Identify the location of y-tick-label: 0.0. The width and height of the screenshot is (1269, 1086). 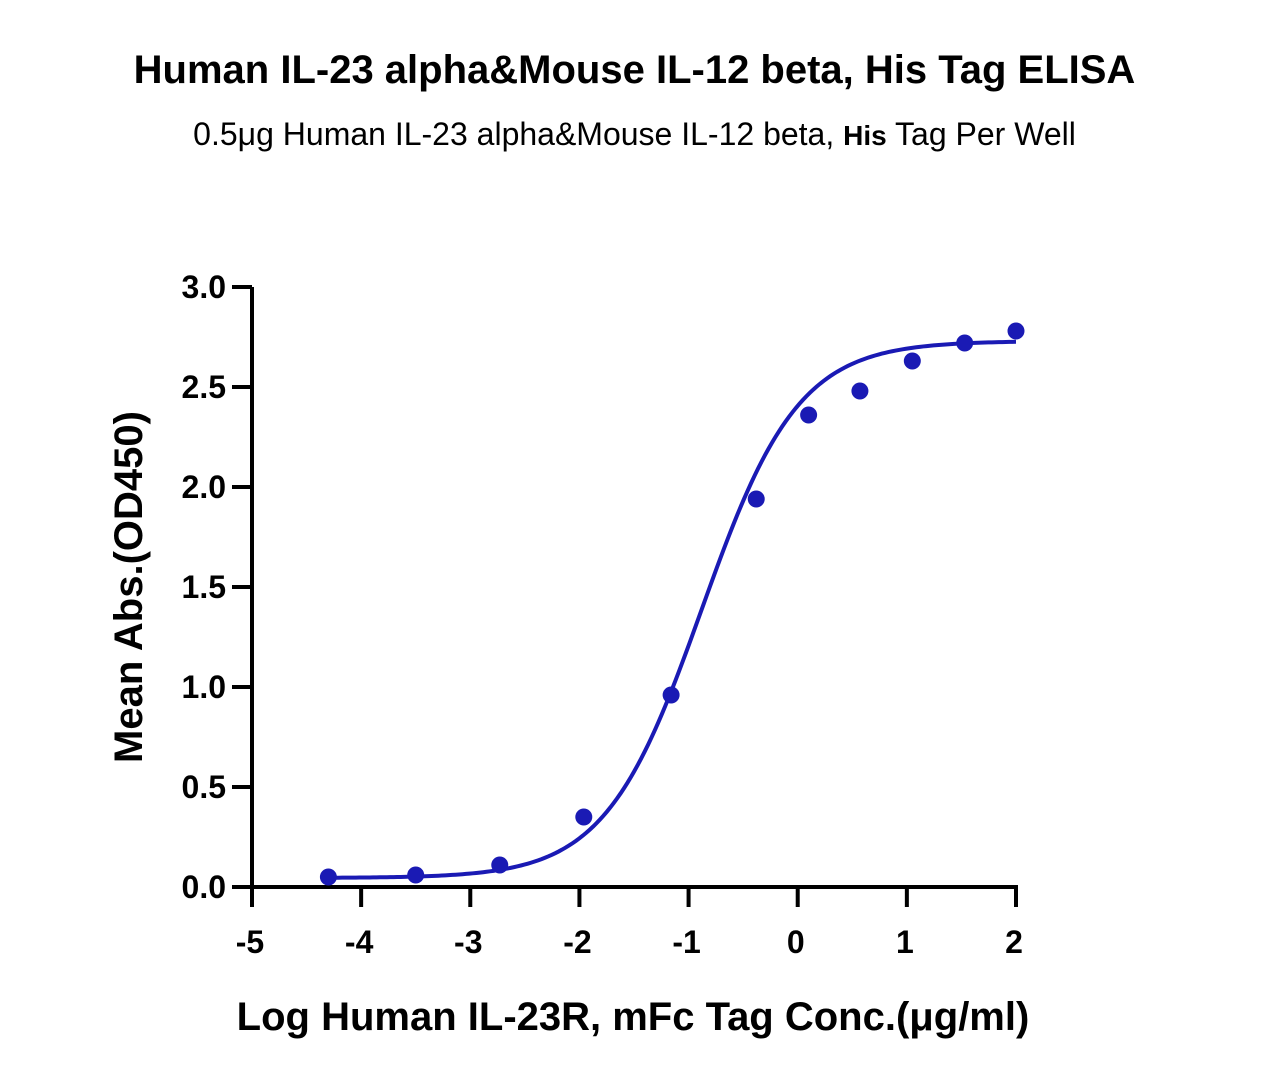
(204, 887).